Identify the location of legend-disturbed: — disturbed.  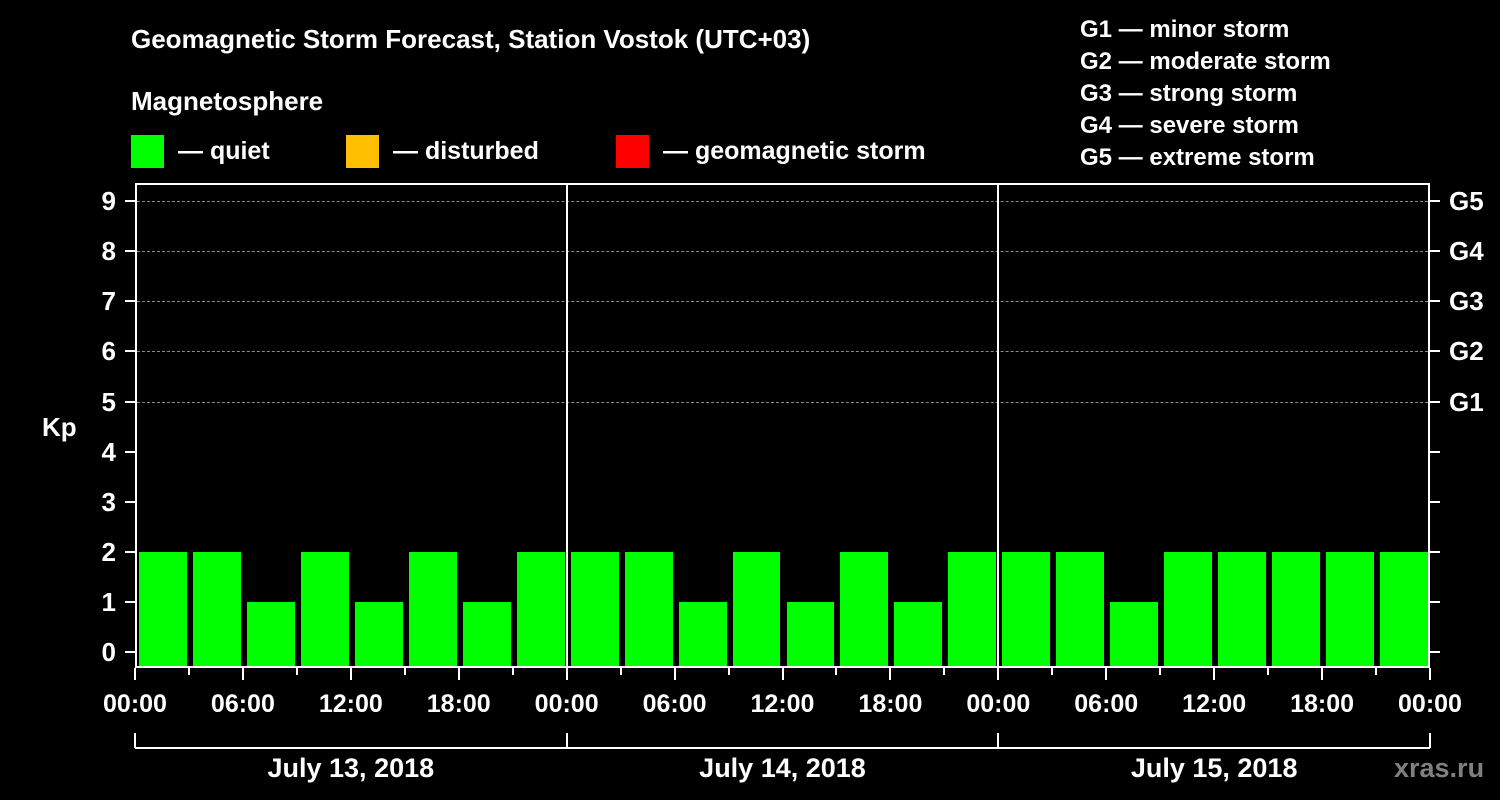
(442, 151).